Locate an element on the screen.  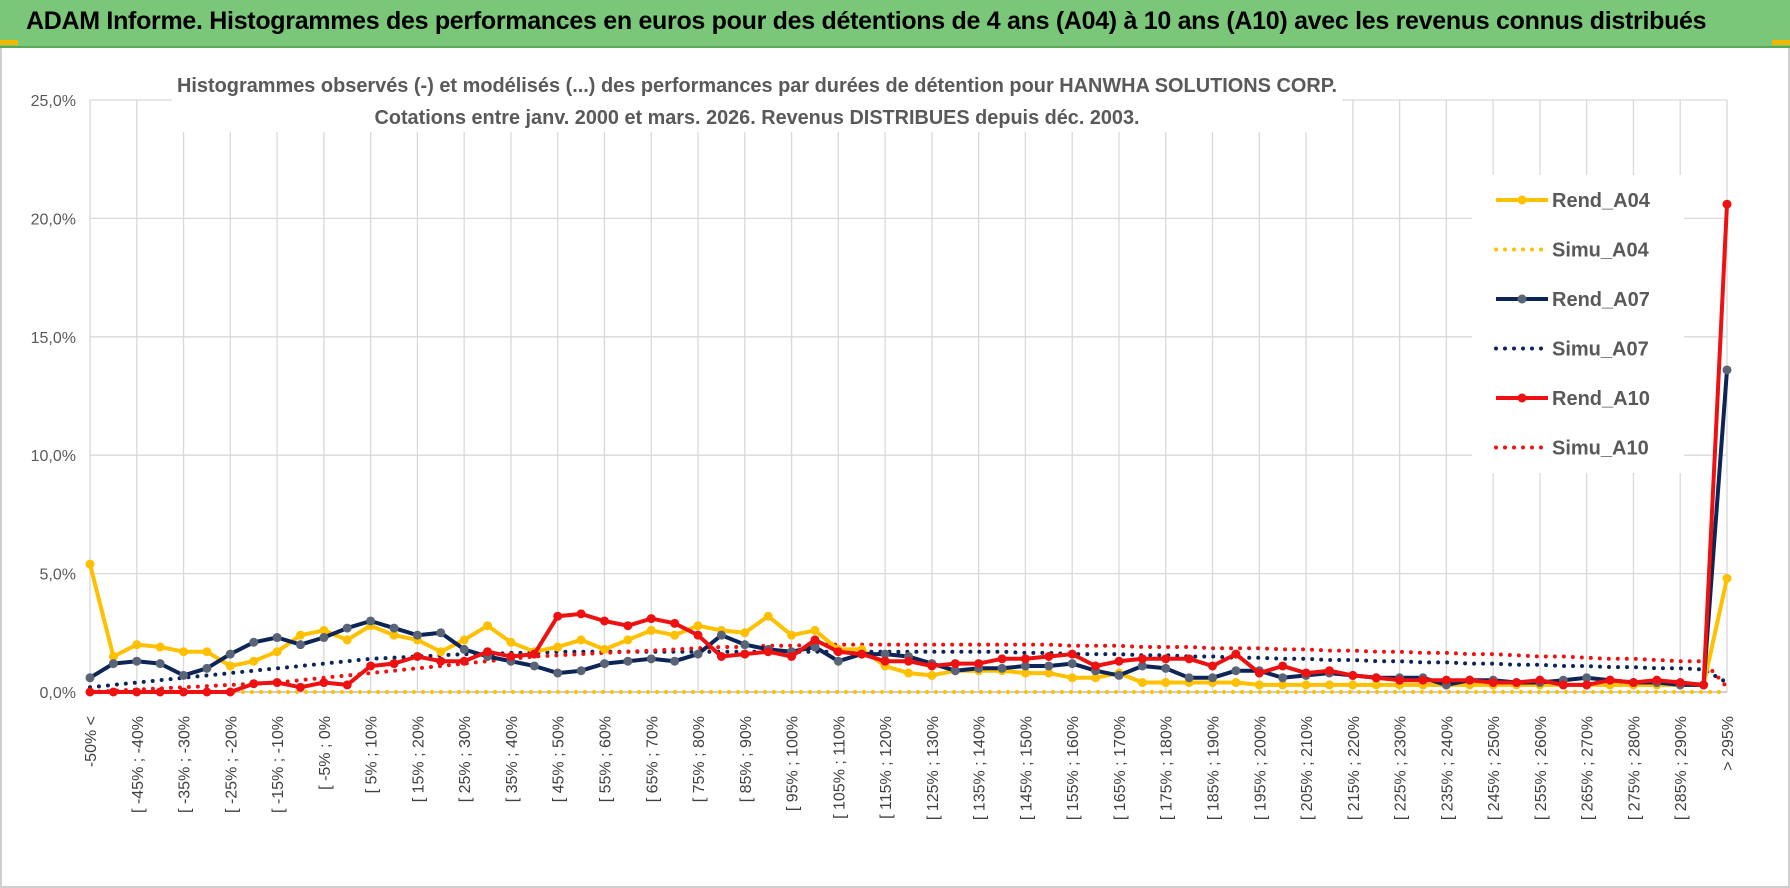
legend-label: Simu_A07 is located at coordinates (1600, 350).